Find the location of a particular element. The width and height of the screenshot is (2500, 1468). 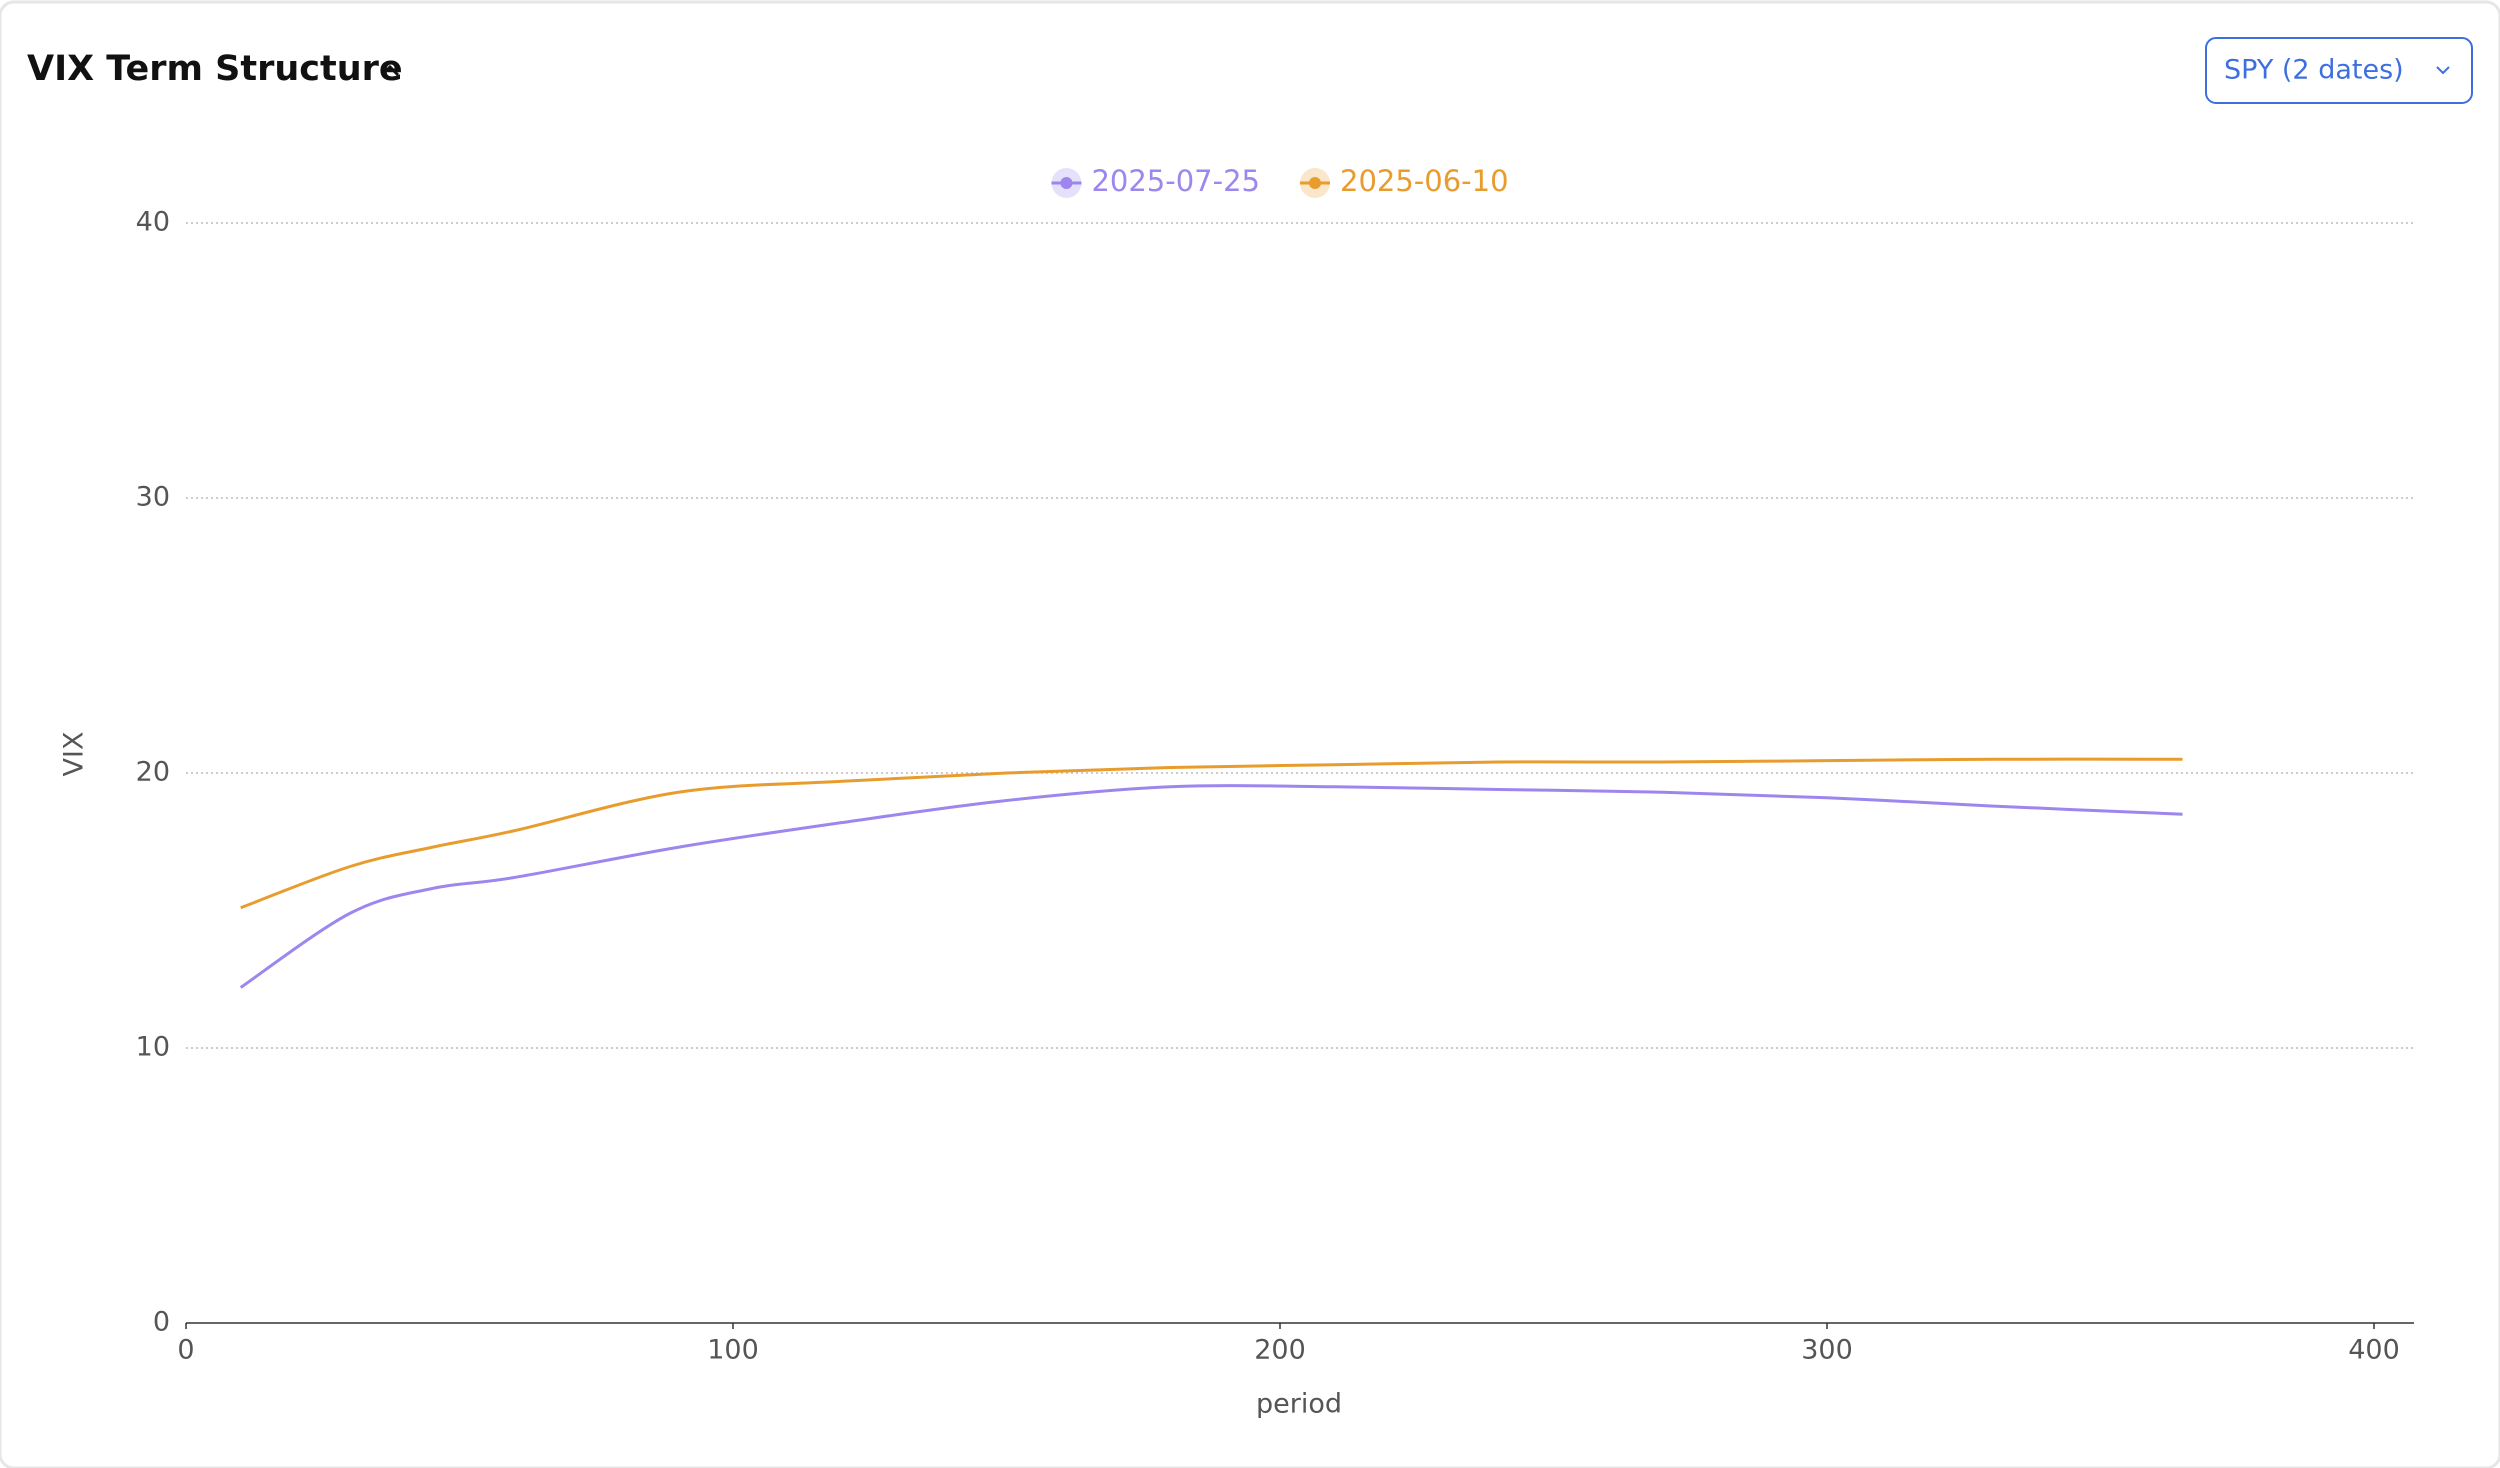

legend-label: 2025-06-10 is located at coordinates (1424, 181).